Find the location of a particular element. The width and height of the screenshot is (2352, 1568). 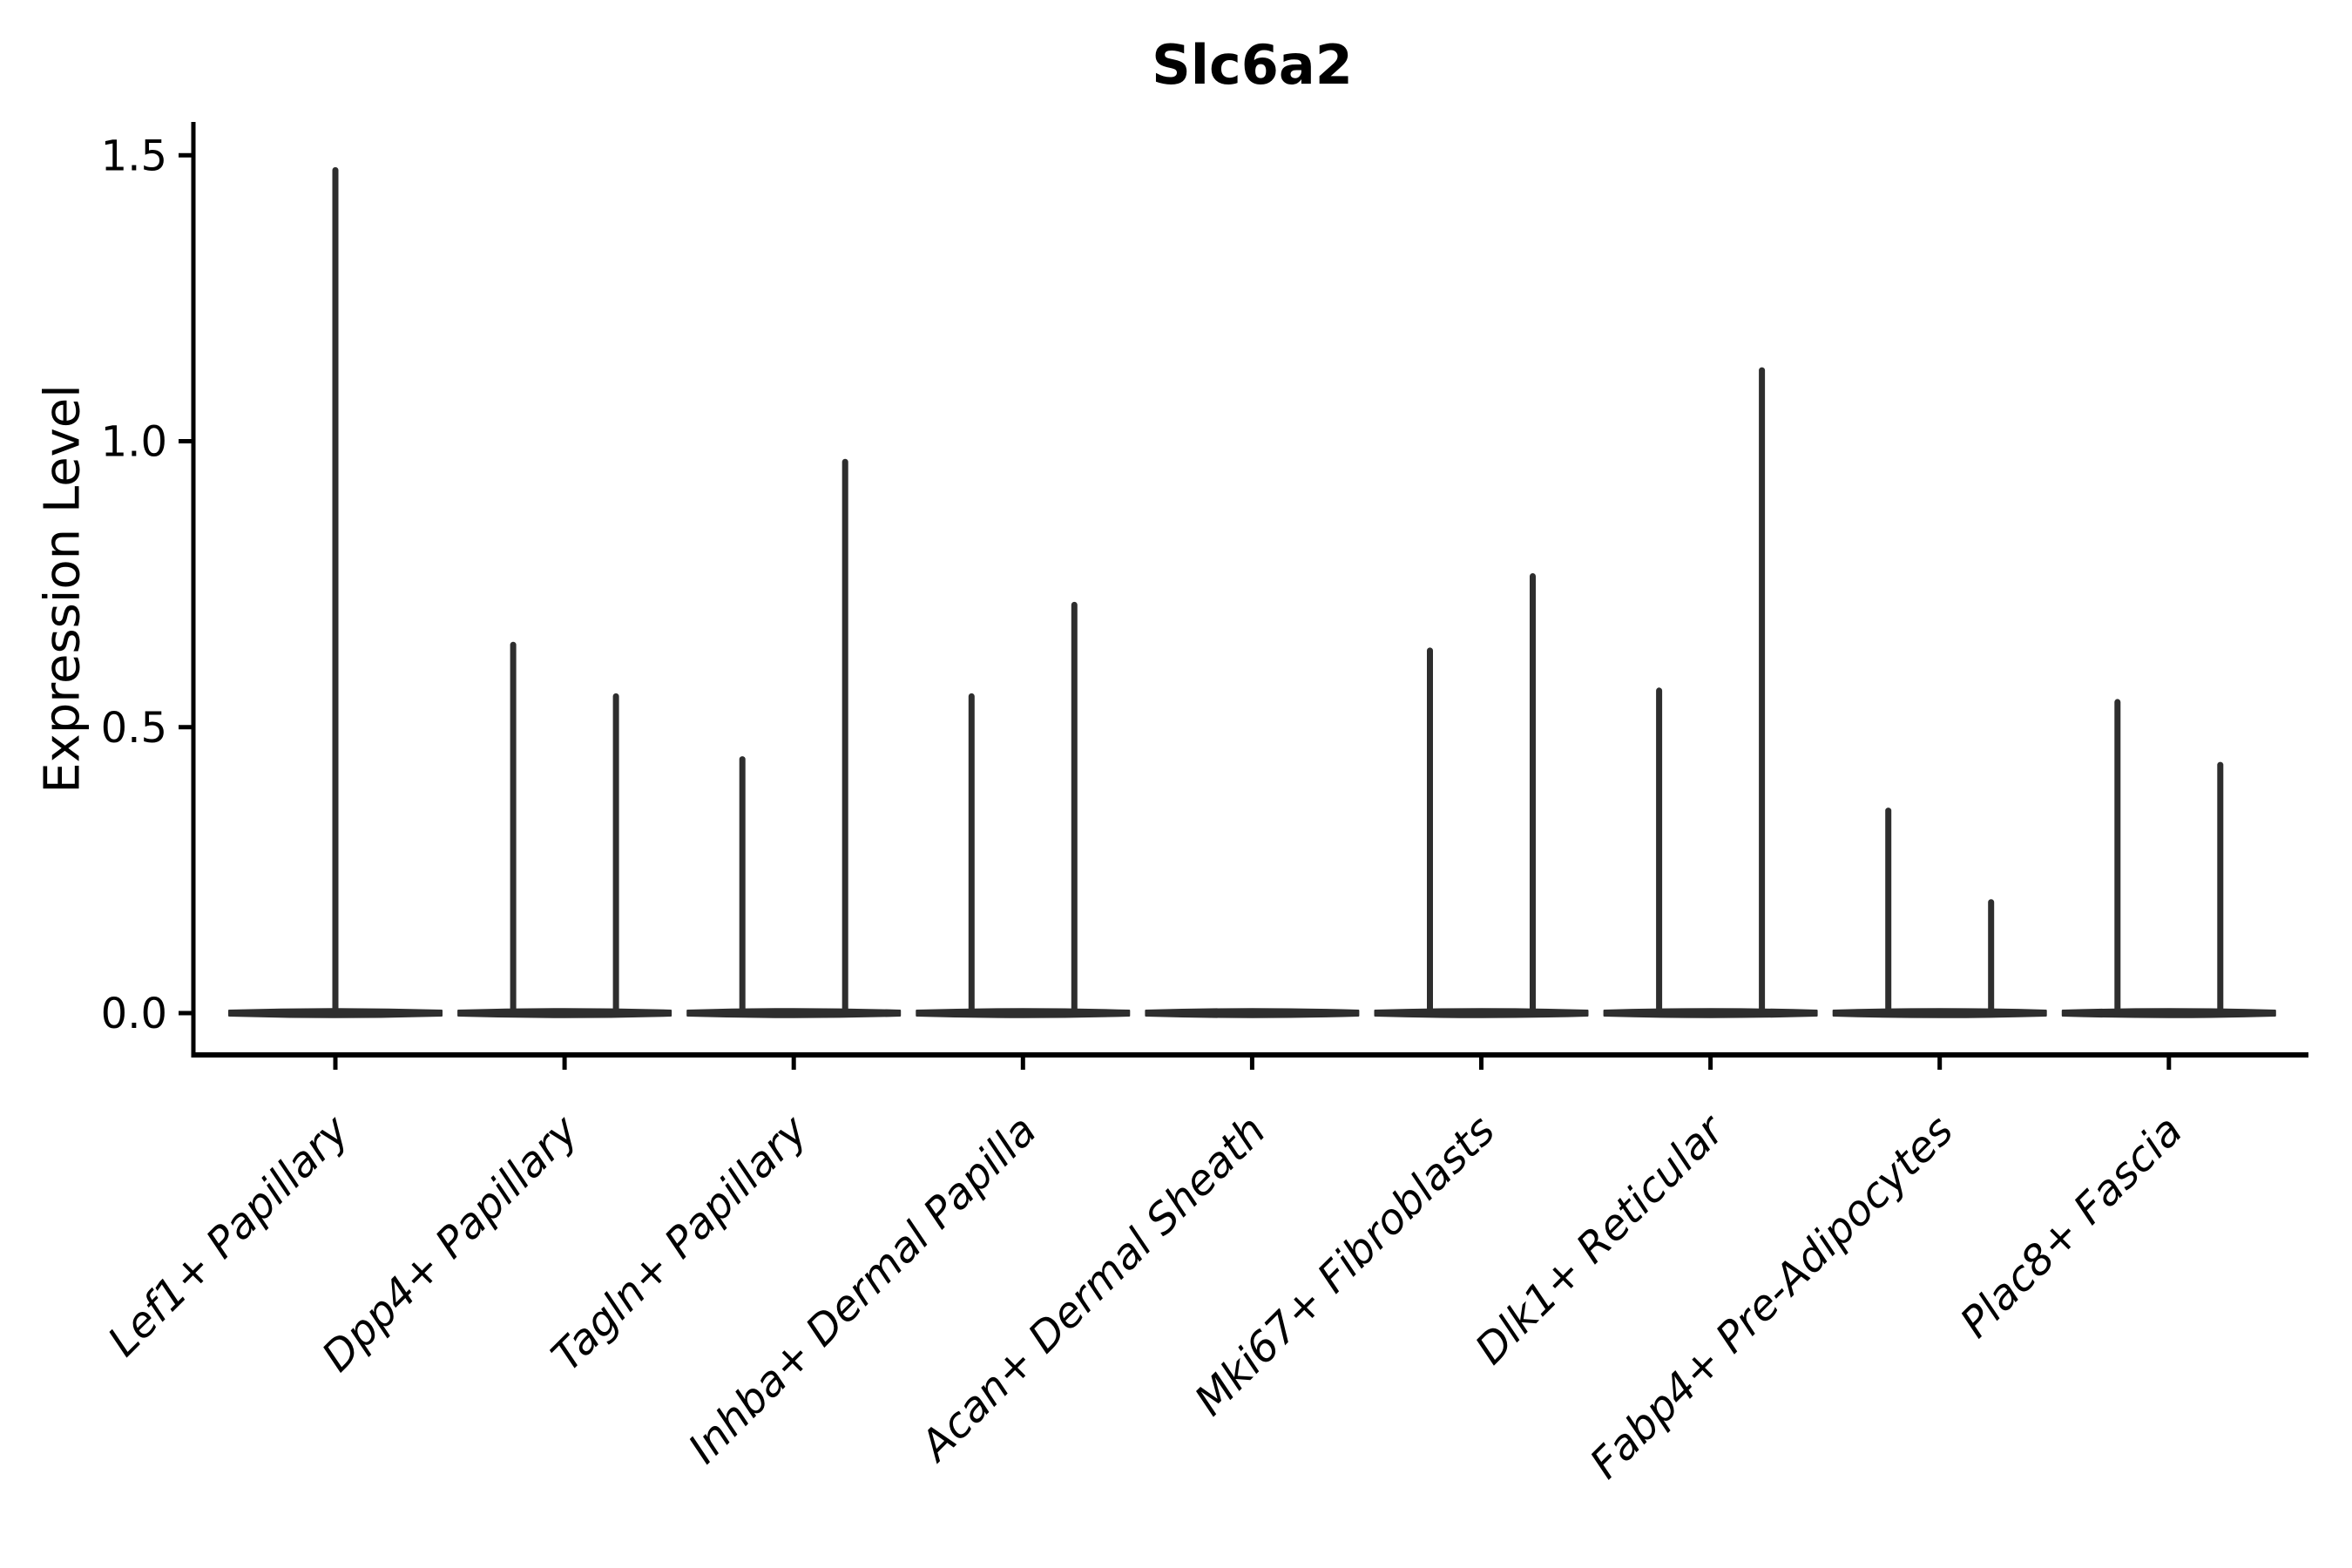

x-tick-label: Dpp4+ Papillary is located at coordinates (450, 1243).